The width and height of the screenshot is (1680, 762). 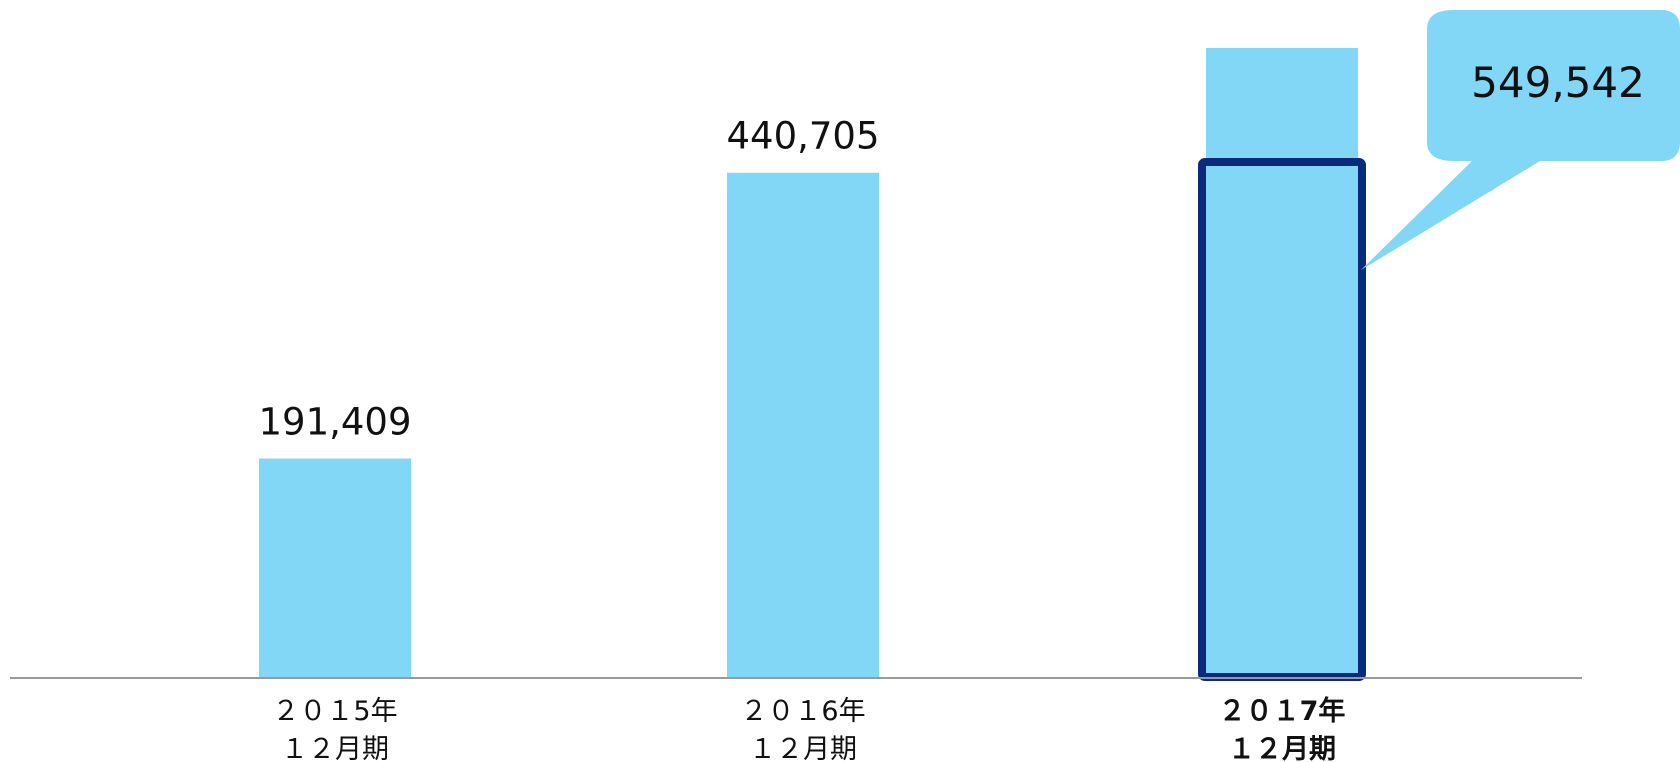 What do you see at coordinates (803, 748) in the screenshot?
I see `category-label-2-line-2: １２月期` at bounding box center [803, 748].